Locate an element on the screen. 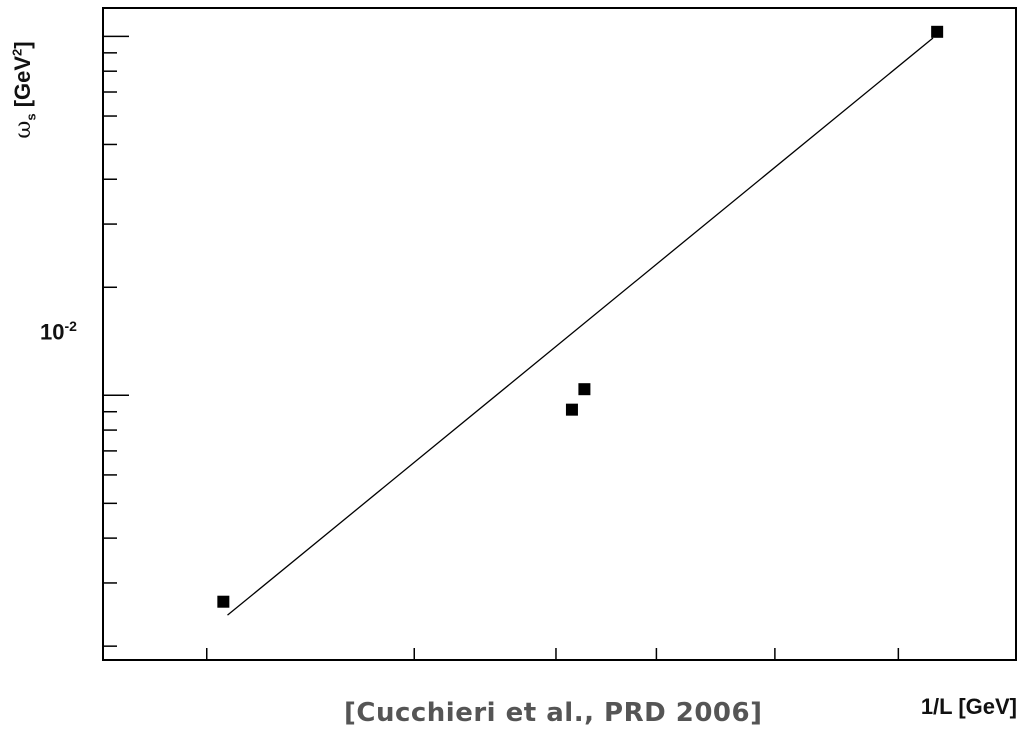  y-tick-base: 10 is located at coordinates (52, 332).